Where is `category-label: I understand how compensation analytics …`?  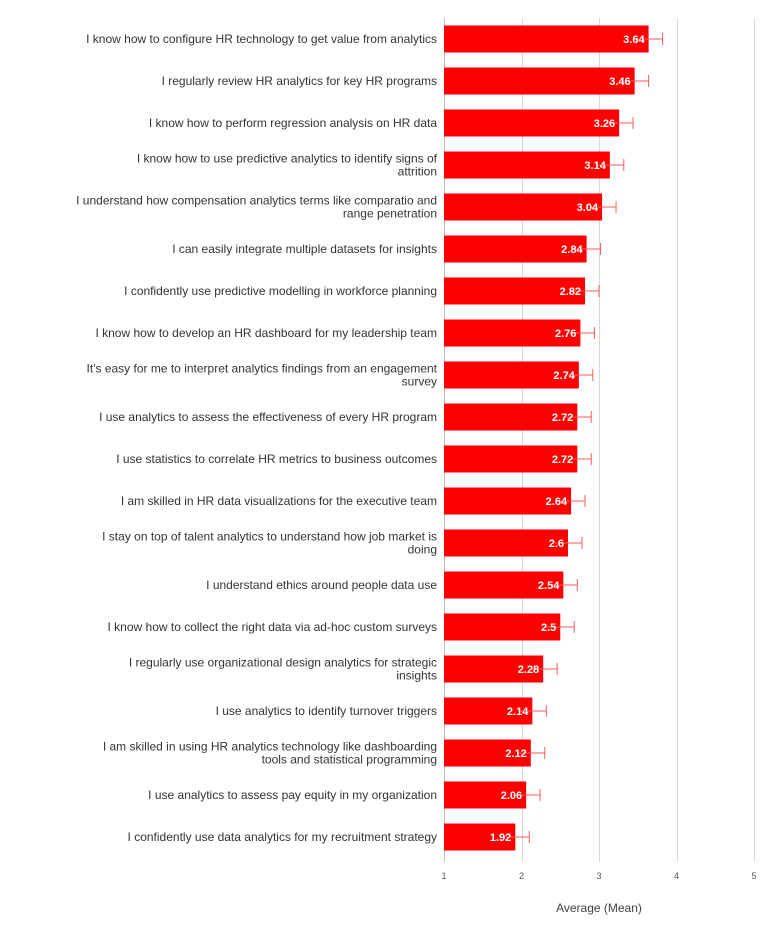 category-label: I understand how compensation analytics … is located at coordinates (256, 207).